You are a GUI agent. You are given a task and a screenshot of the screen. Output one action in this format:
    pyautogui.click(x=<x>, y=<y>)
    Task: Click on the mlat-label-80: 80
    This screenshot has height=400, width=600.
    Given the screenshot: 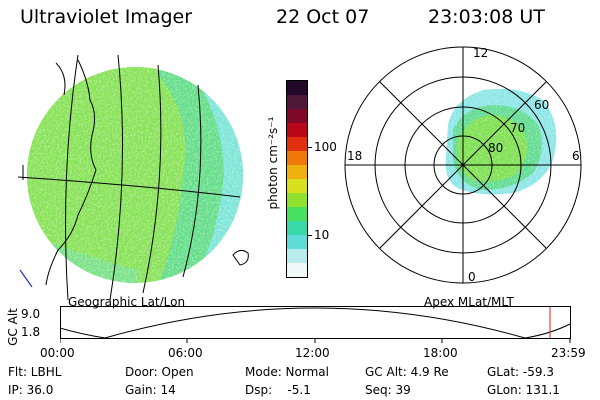 What is the action you would take?
    pyautogui.click(x=495, y=148)
    